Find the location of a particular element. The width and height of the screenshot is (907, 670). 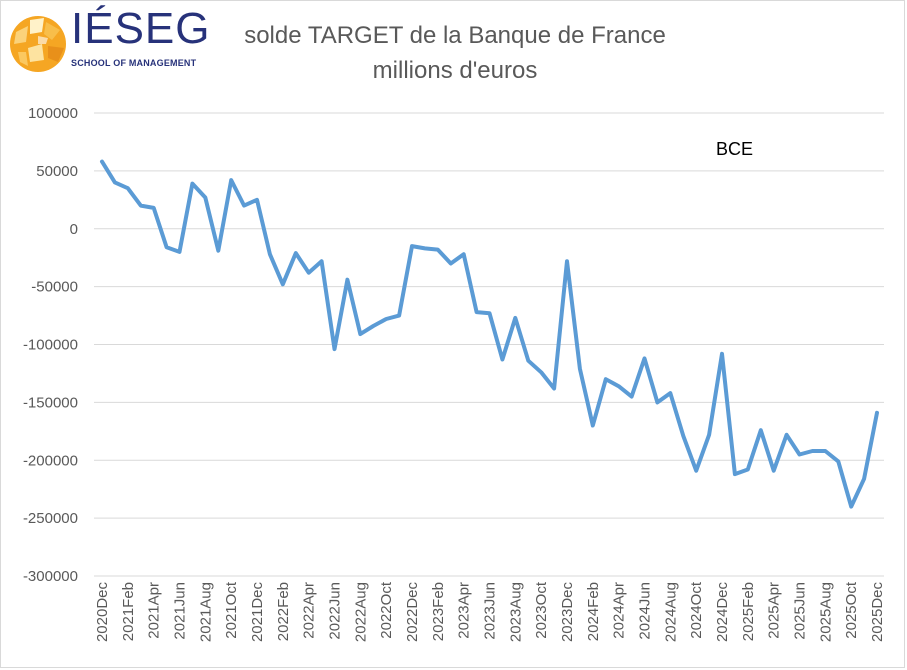

sun-logo-icon is located at coordinates (38, 44).